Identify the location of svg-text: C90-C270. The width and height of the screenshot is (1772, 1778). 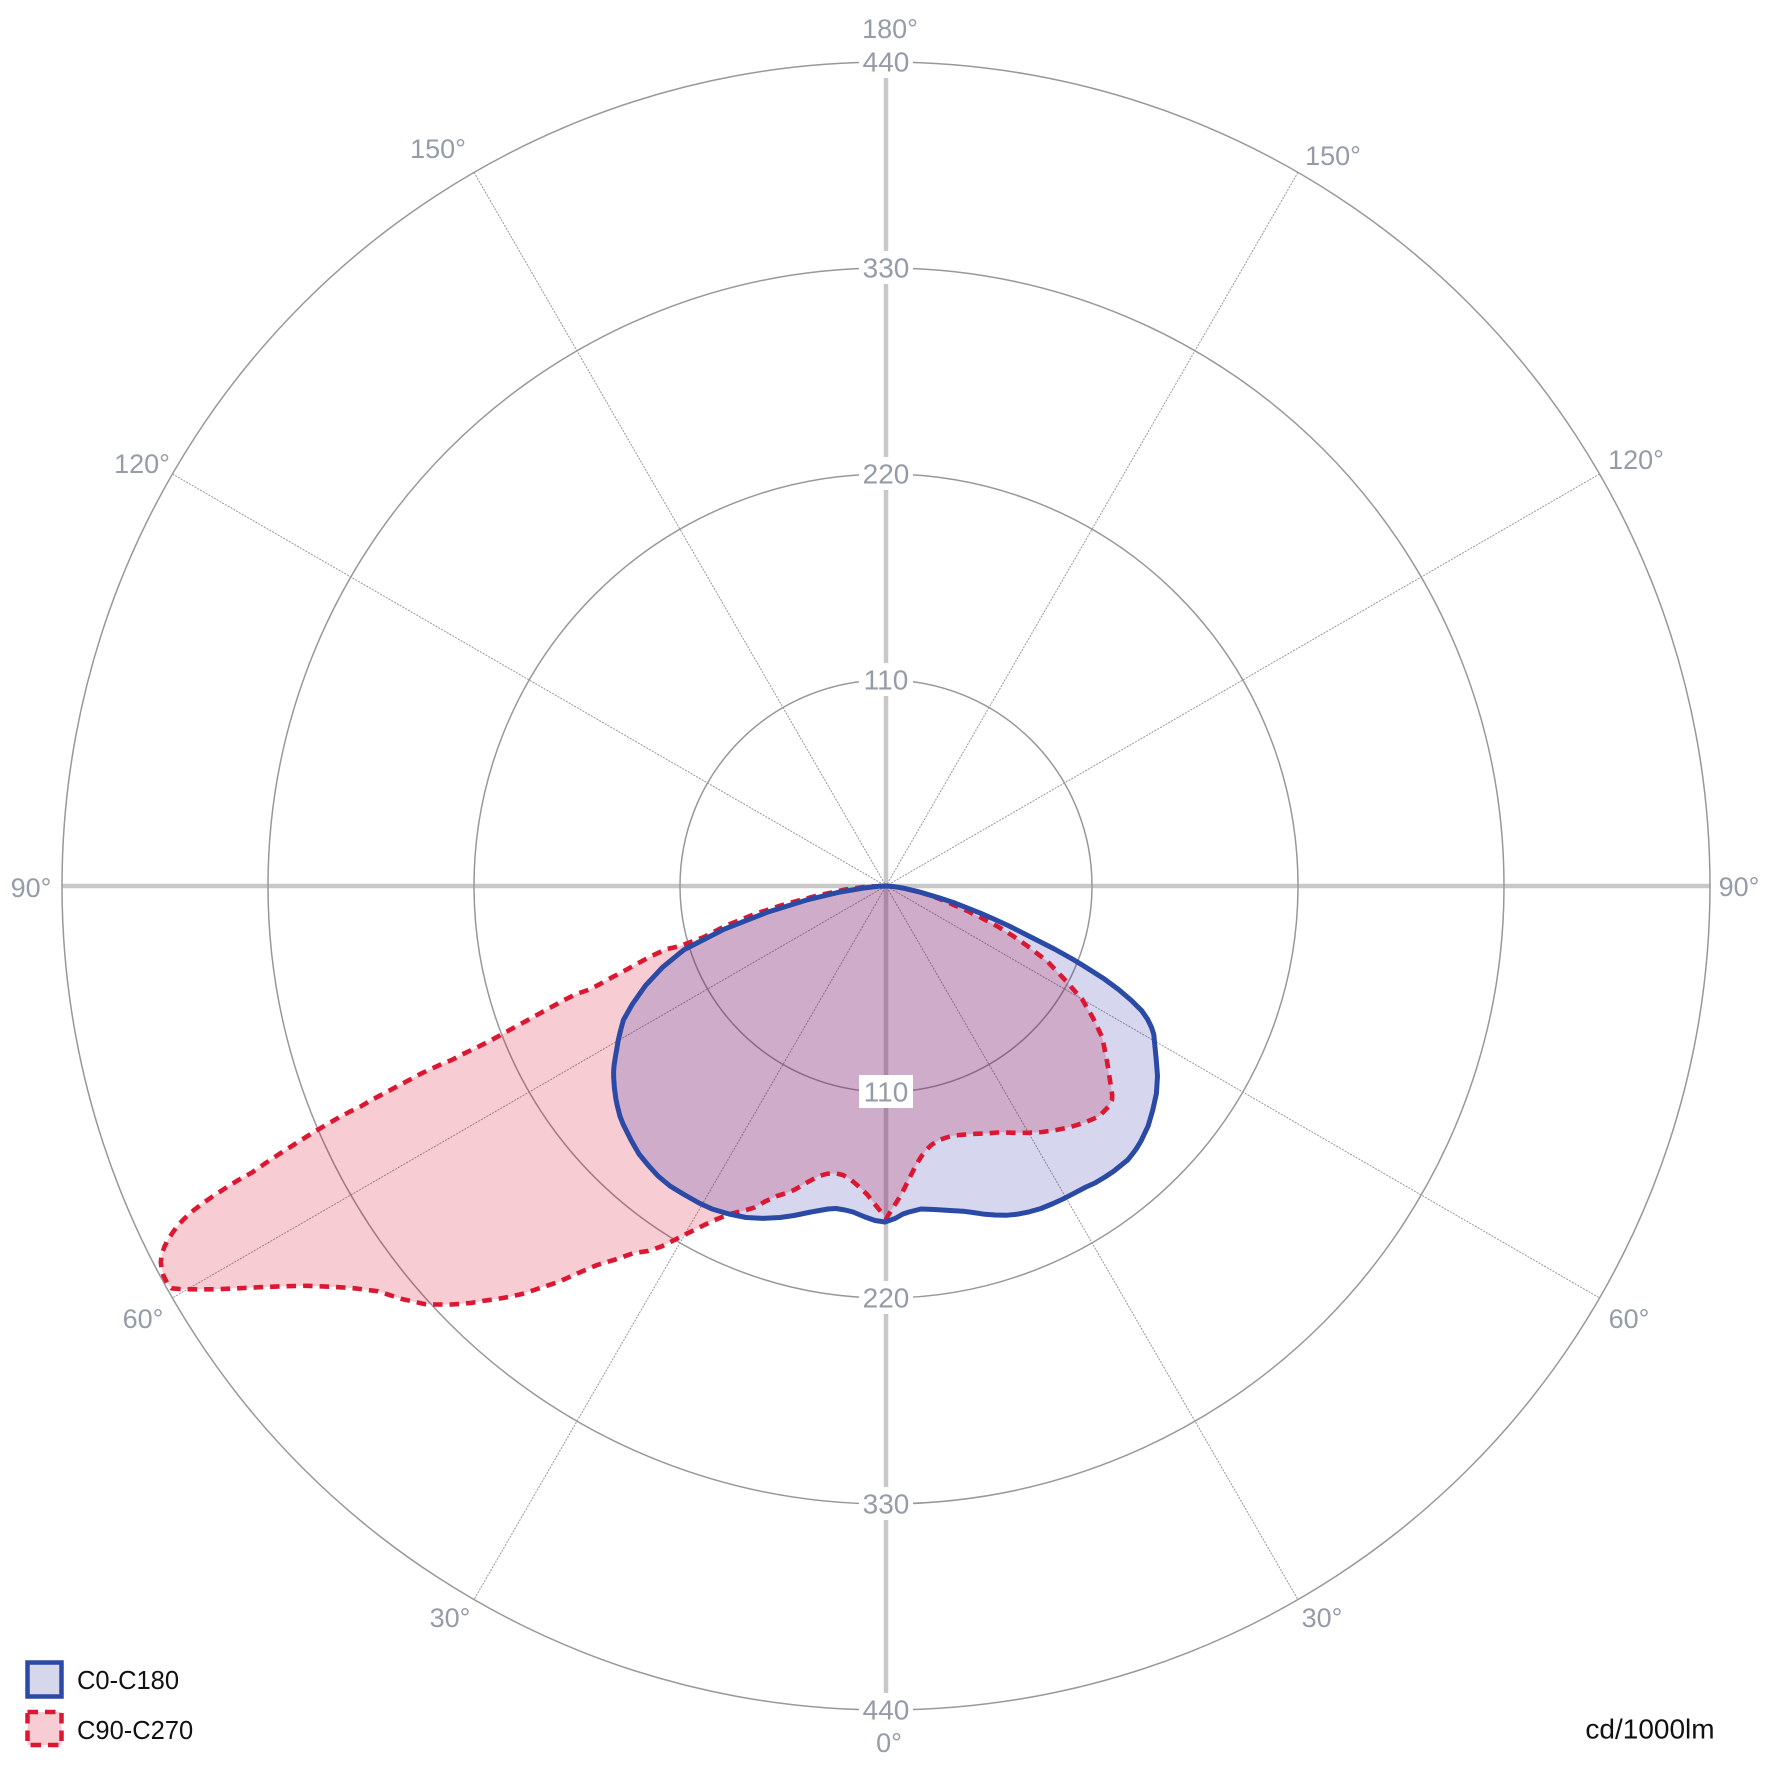
(135, 1731).